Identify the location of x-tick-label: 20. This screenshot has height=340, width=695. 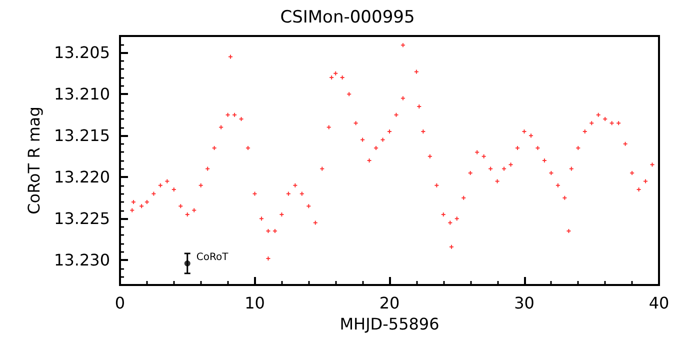
(389, 303).